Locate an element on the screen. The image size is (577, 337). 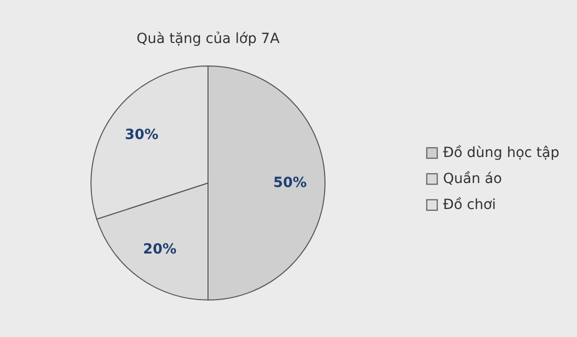
data-label: 20% is located at coordinates (160, 249).